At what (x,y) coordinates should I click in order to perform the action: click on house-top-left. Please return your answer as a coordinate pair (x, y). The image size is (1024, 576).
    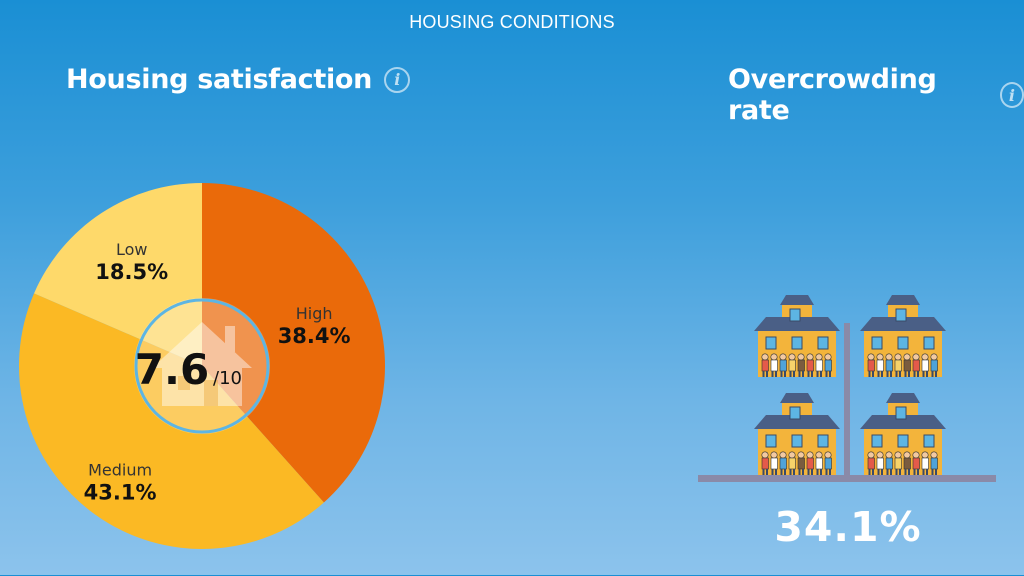
    Looking at the image, I should click on (797, 336).